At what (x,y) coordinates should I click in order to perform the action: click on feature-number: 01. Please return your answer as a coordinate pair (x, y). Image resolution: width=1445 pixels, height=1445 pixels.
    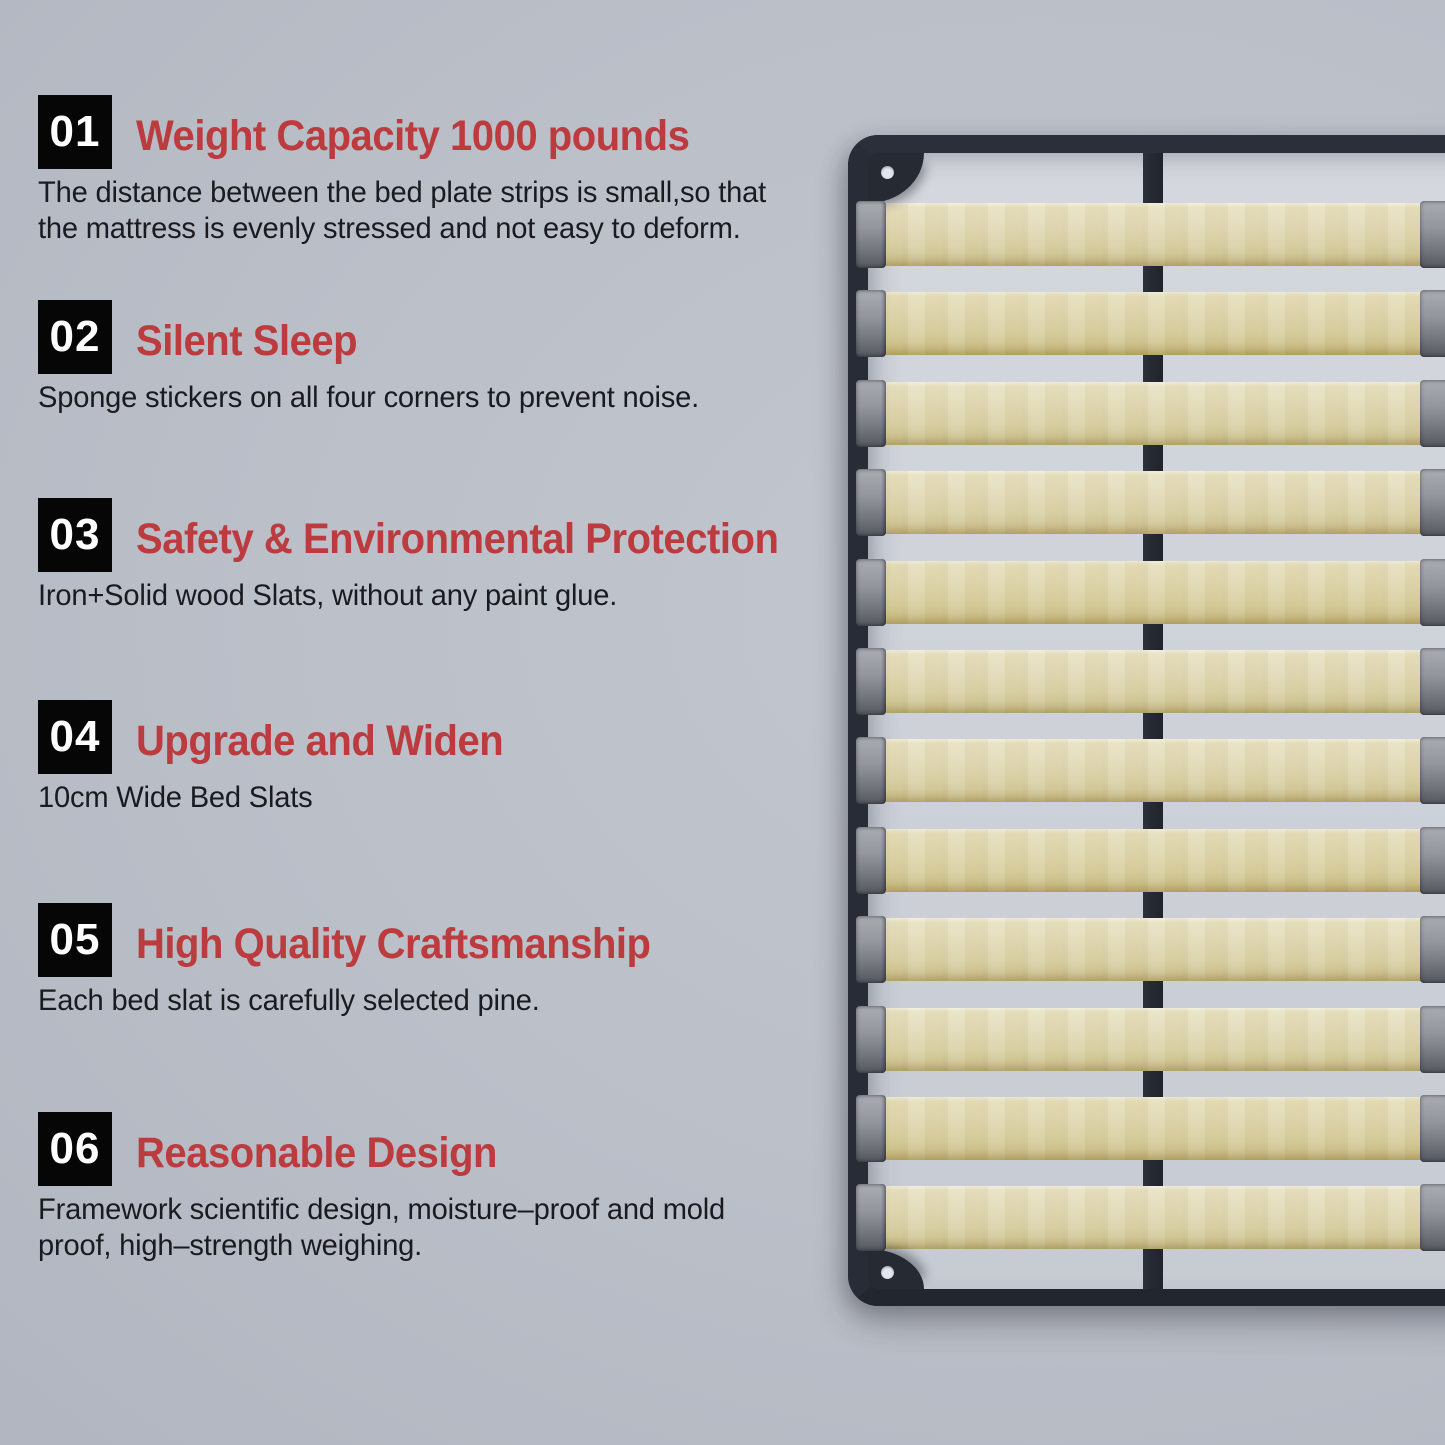
    Looking at the image, I should click on (75, 131).